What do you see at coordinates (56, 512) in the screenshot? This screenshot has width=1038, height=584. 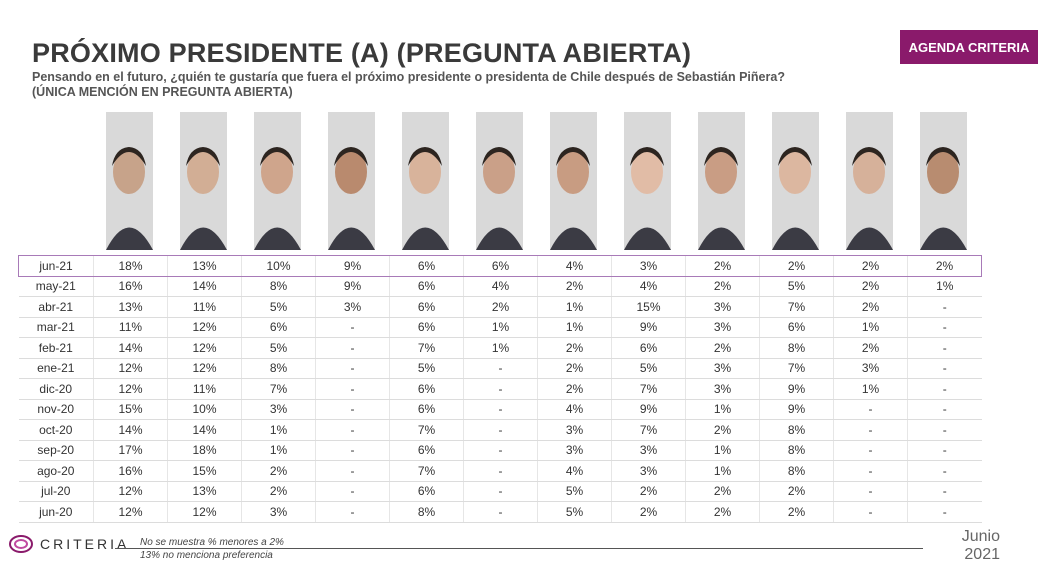 I see `row-label: jun-20` at bounding box center [56, 512].